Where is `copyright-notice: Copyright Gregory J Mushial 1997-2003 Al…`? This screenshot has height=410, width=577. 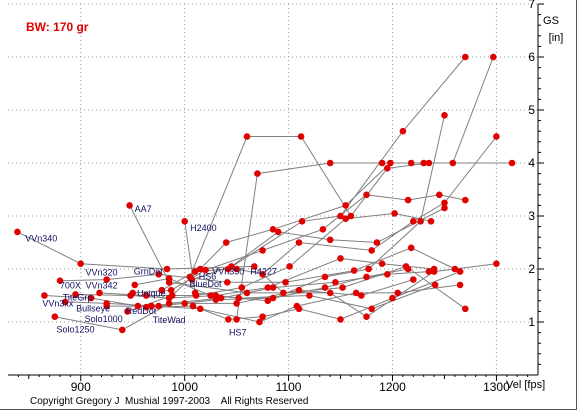
copyright-notice: Copyright Gregory J Mushial 1997-2003 Al… is located at coordinates (169, 401).